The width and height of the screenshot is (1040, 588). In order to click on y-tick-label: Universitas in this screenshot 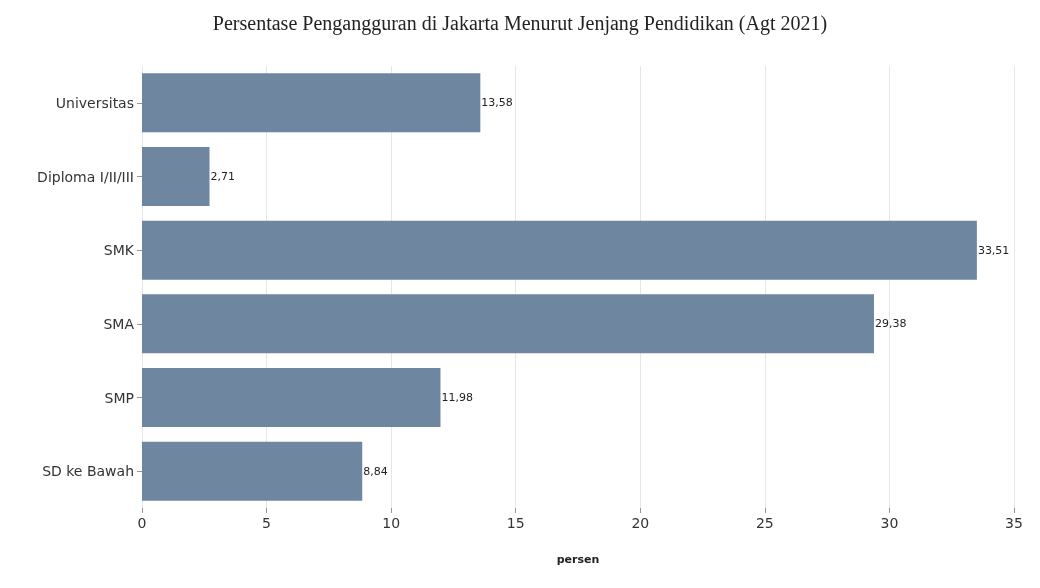, I will do `click(94, 102)`.